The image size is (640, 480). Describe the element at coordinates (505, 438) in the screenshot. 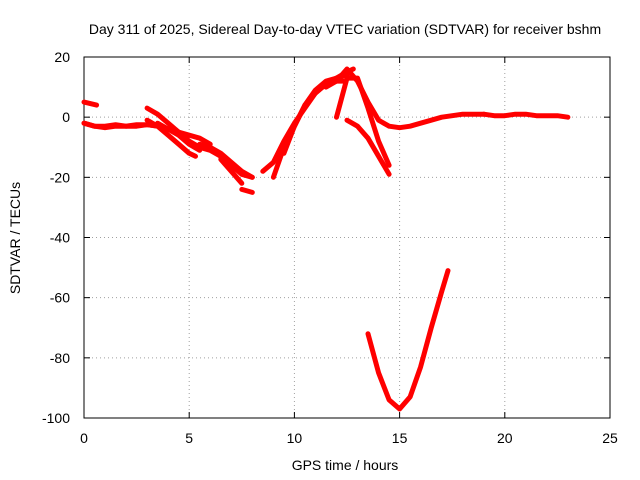

I see `x-tick-label: 20` at that location.